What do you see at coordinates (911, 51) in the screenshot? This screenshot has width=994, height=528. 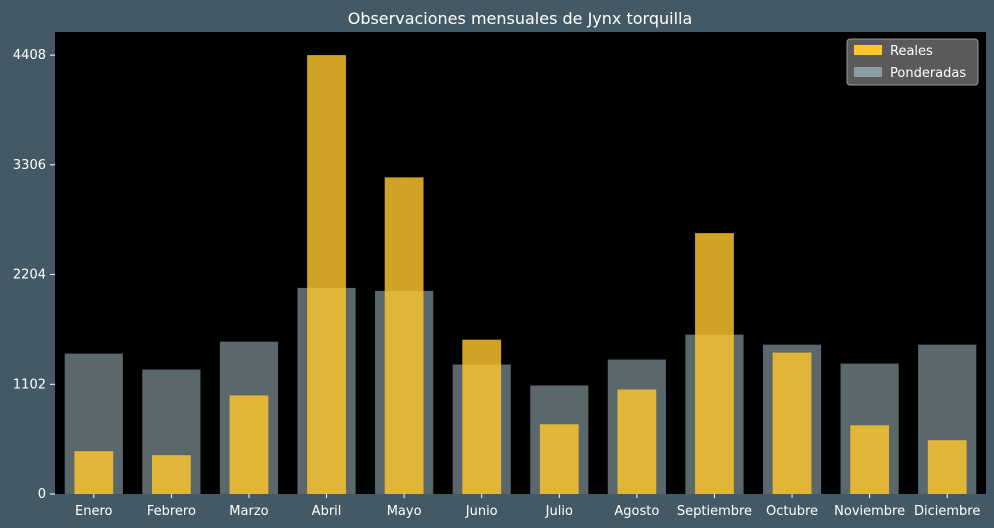 I see `legend-label-reales: Reales` at bounding box center [911, 51].